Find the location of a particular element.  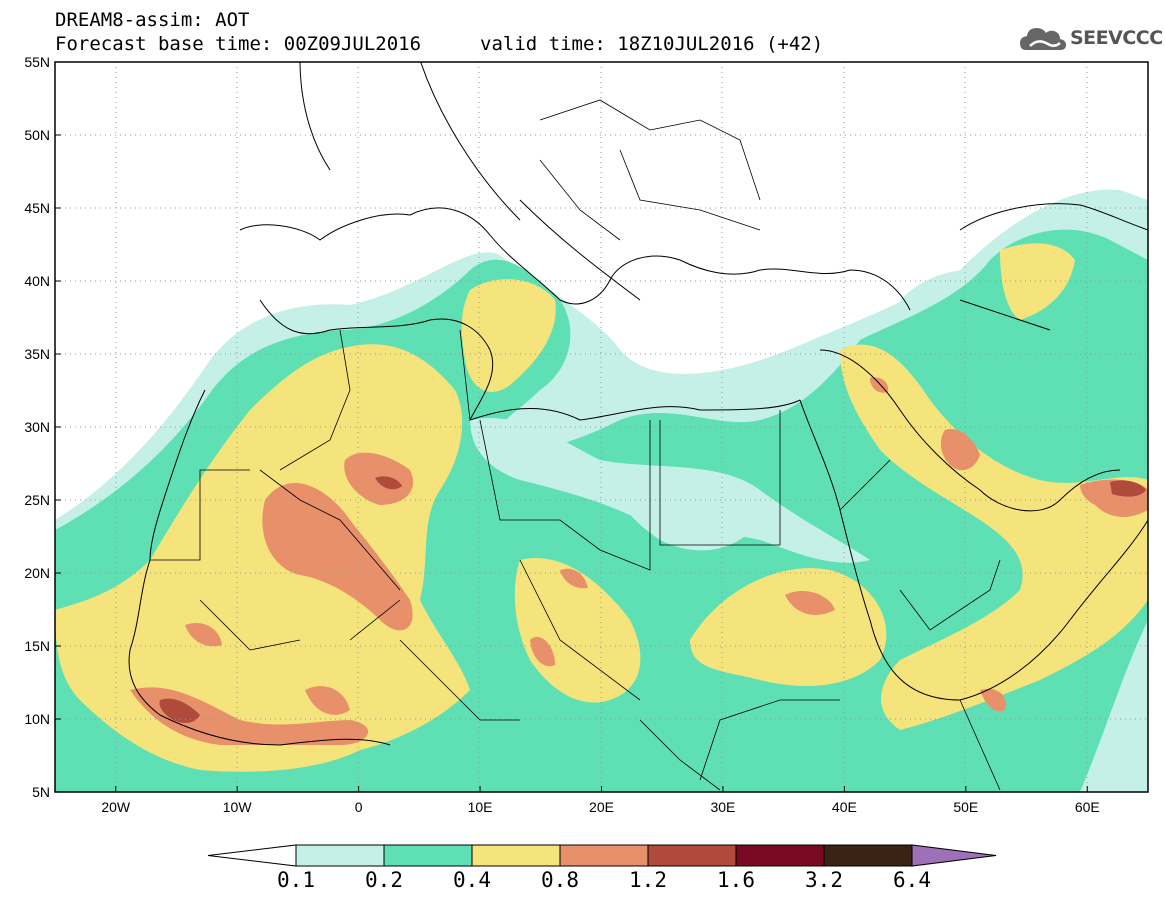

lon-tick-label: 40E is located at coordinates (844, 807).